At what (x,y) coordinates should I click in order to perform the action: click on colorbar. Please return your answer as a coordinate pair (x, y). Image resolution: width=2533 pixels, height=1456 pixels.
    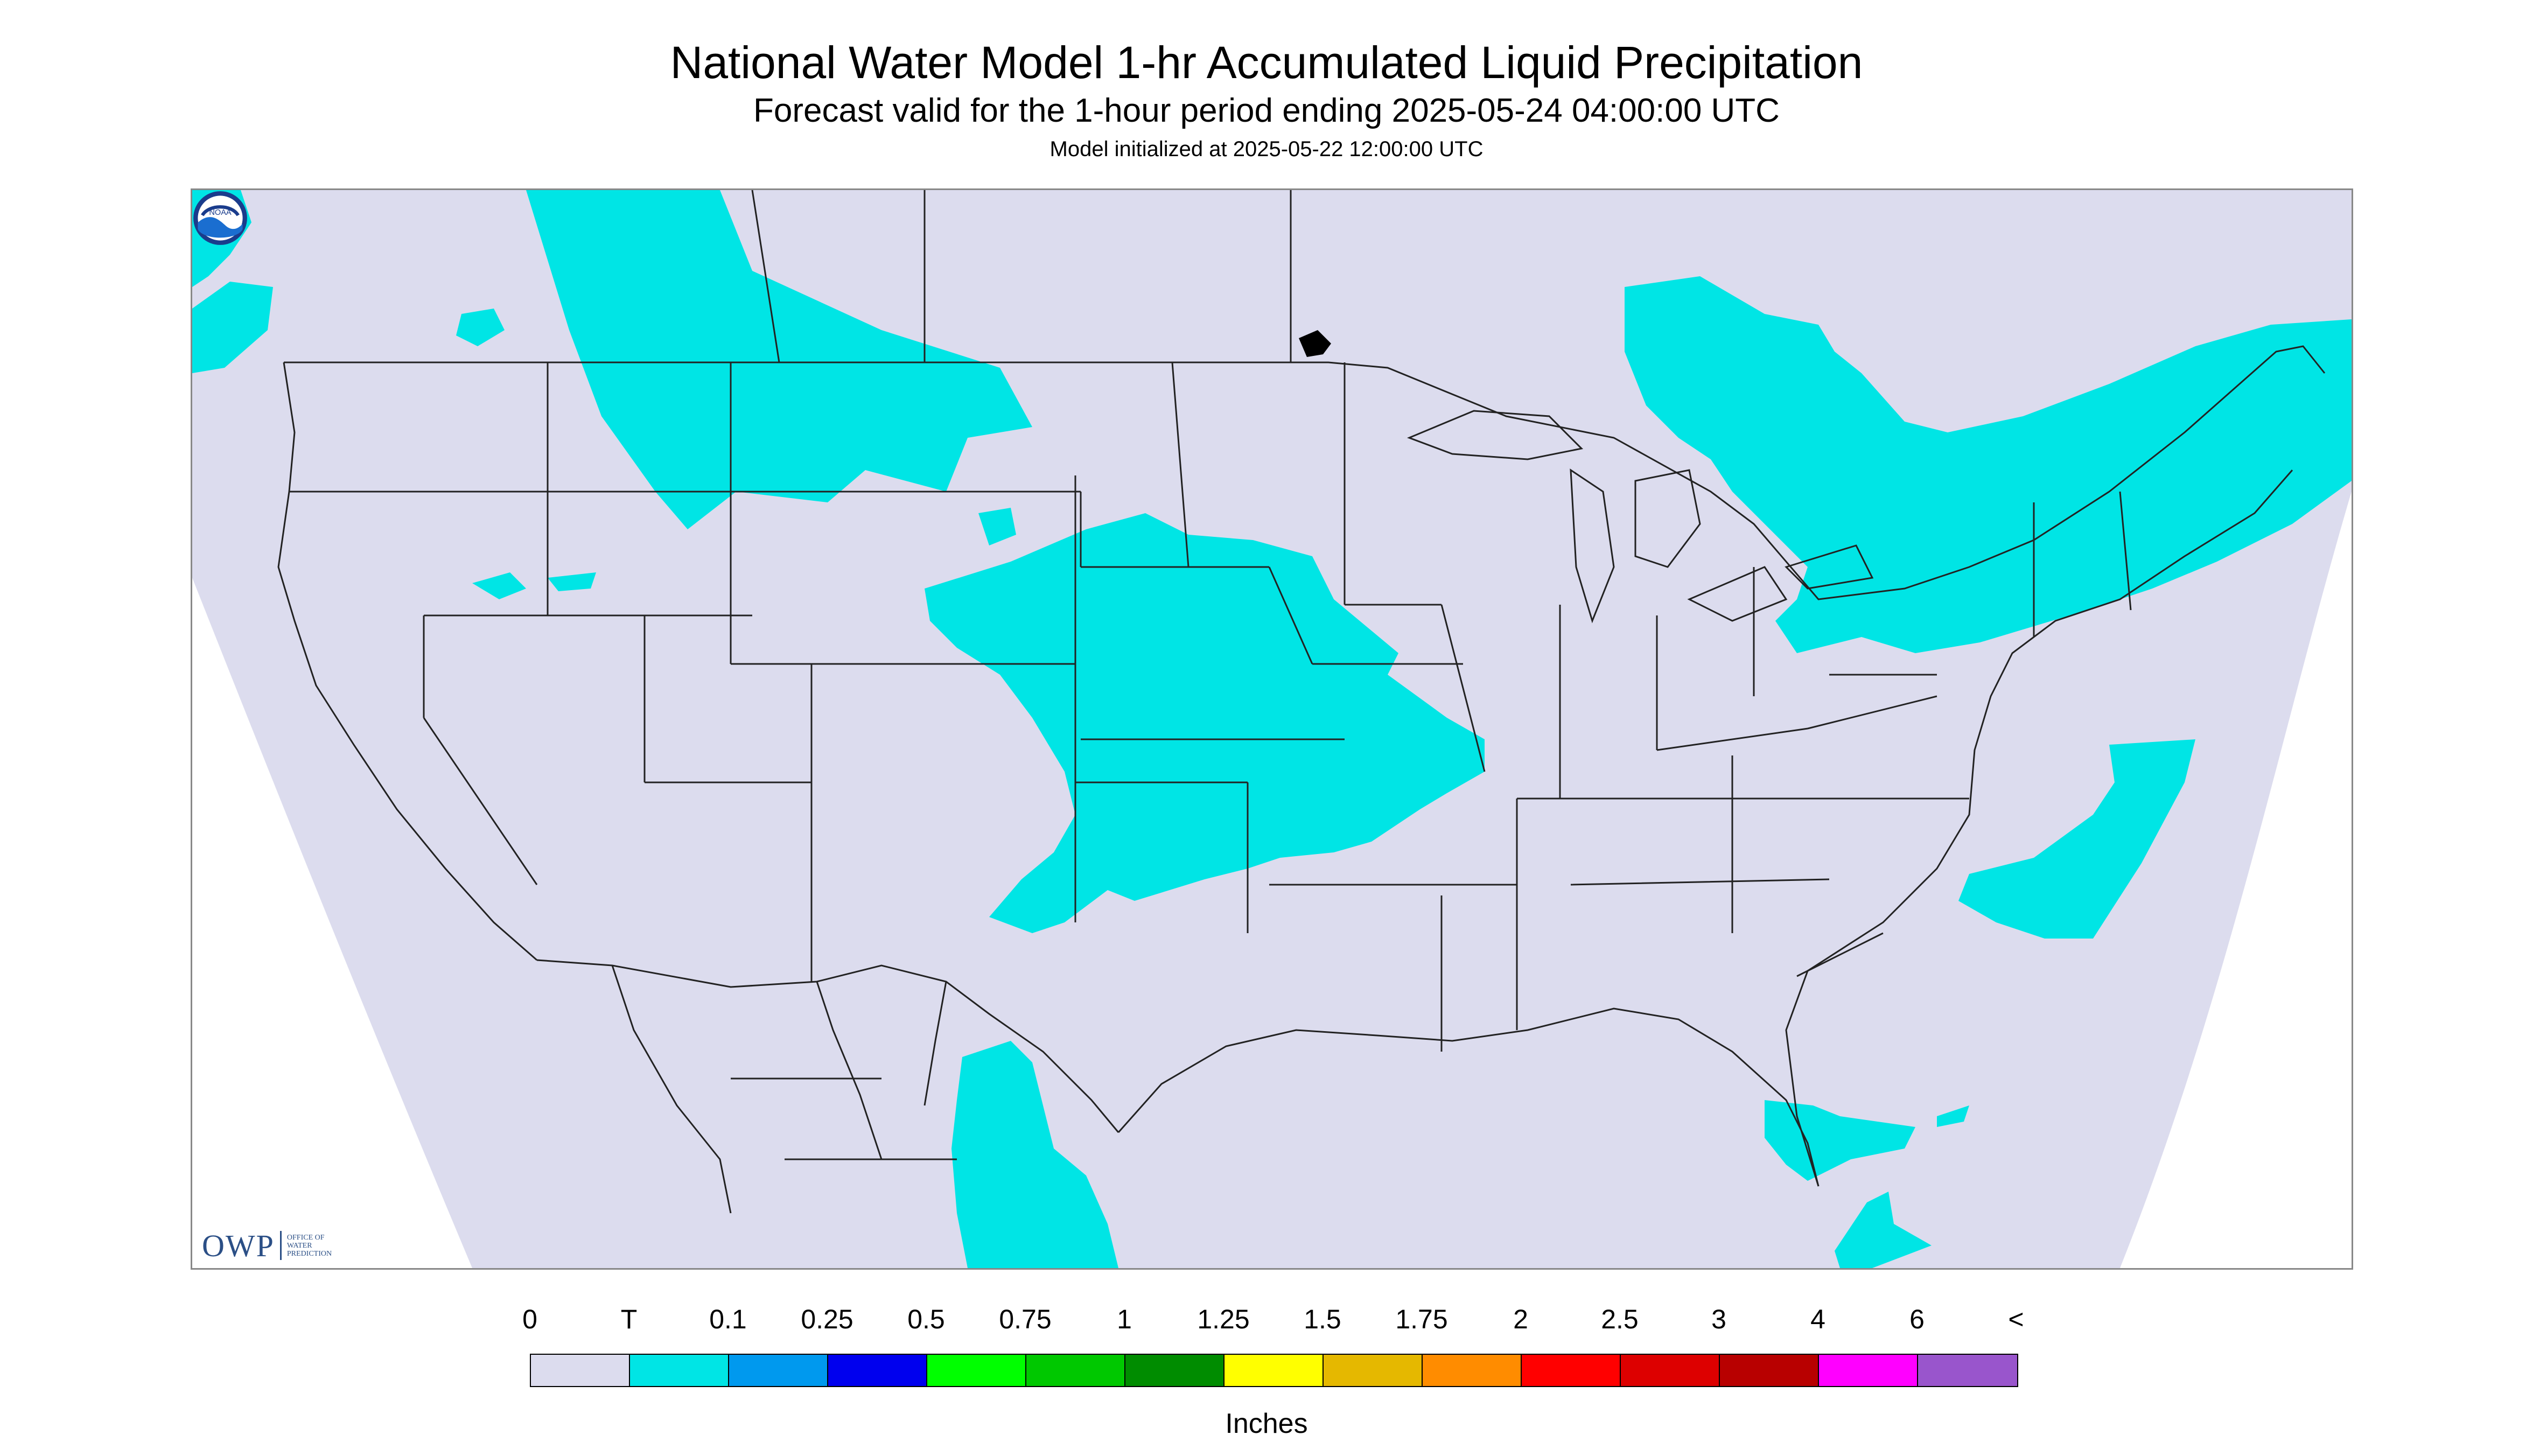
    Looking at the image, I should click on (1274, 1370).